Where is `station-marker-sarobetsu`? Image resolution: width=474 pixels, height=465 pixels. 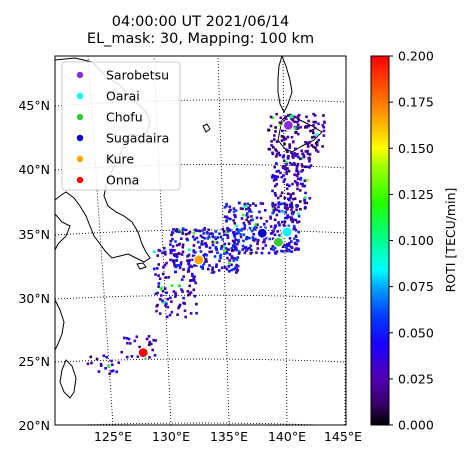 station-marker-sarobetsu is located at coordinates (288, 125).